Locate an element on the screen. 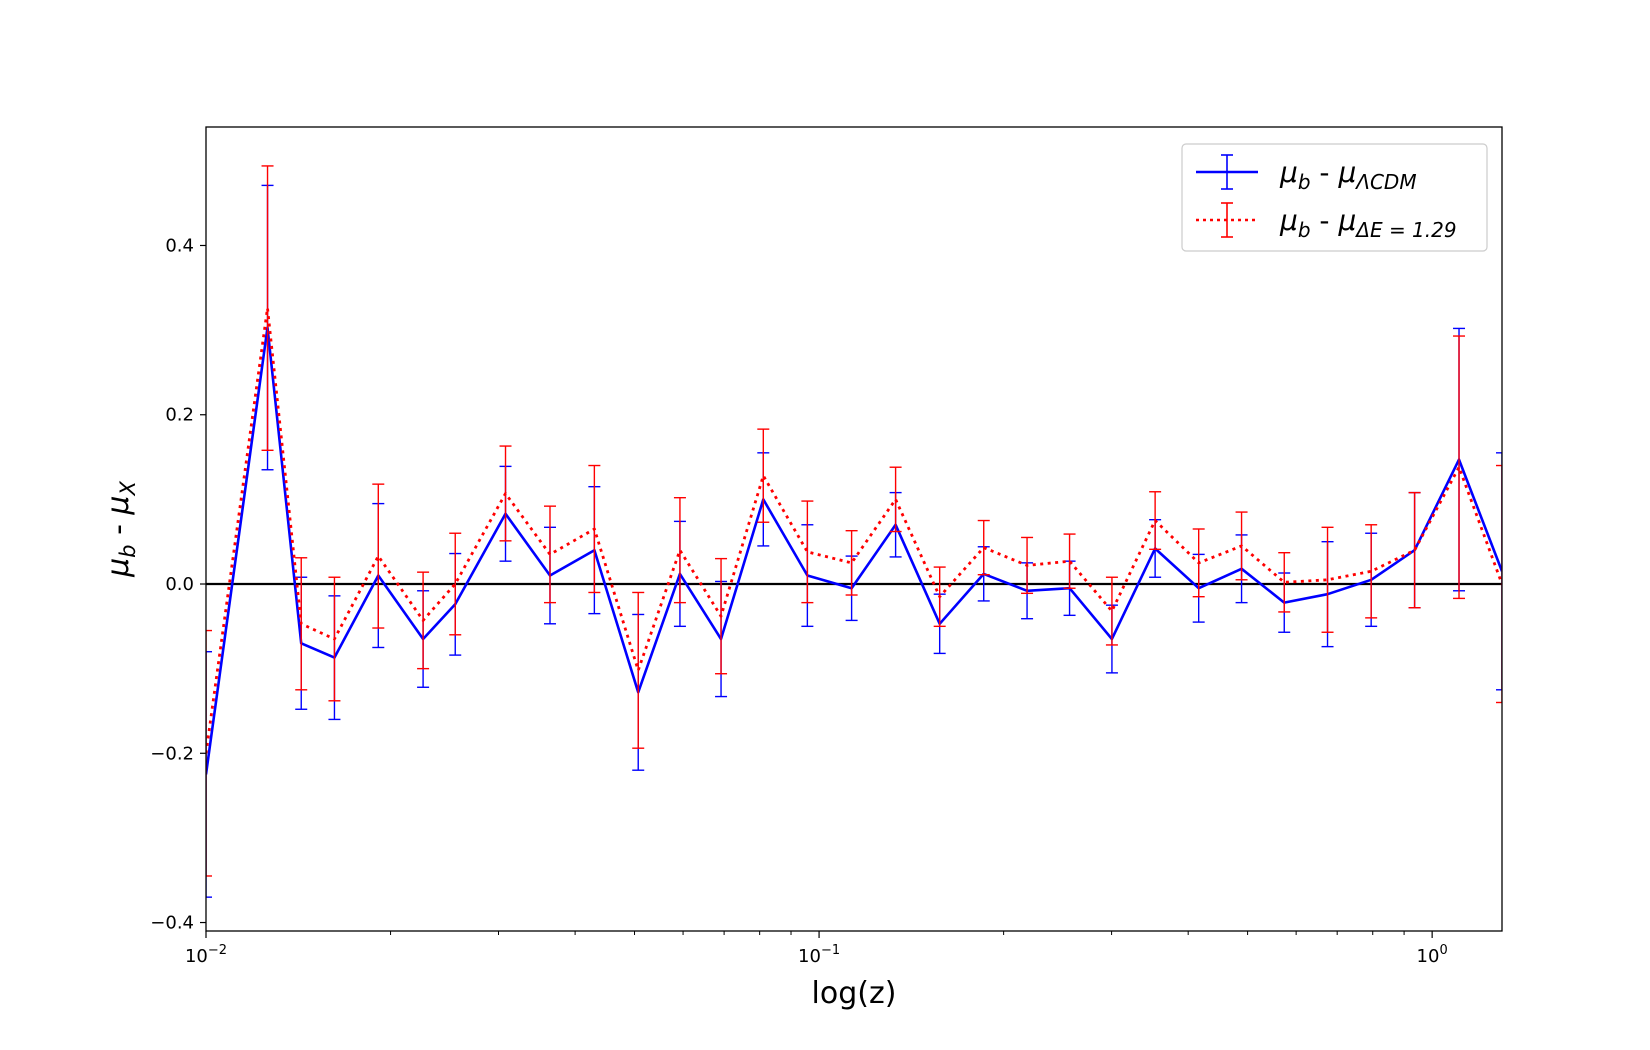 The width and height of the screenshot is (1650, 1050). y-axis-label-b: b is located at coordinates (128, 550).